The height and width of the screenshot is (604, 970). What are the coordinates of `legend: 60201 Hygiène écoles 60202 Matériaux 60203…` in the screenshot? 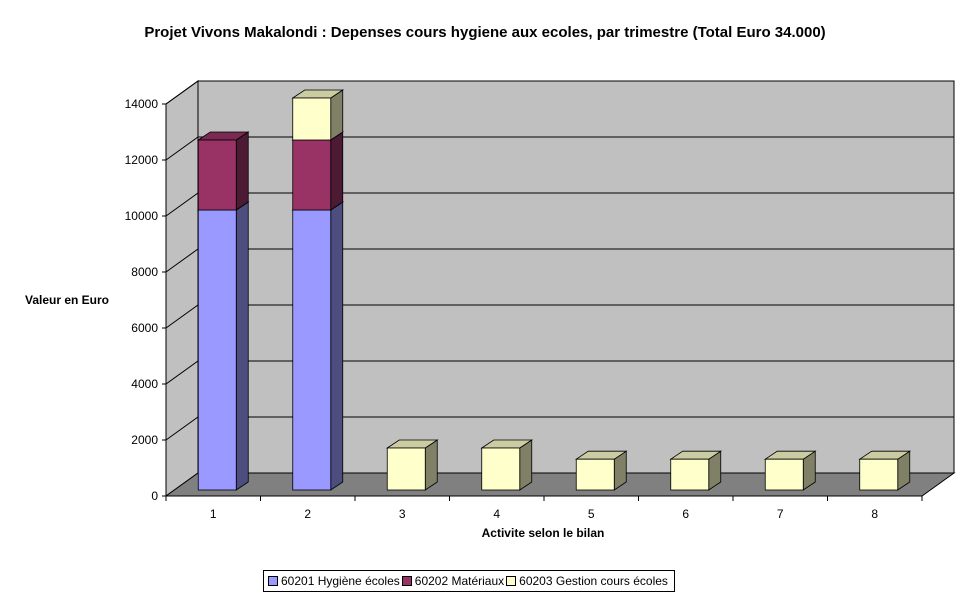 It's located at (469, 581).